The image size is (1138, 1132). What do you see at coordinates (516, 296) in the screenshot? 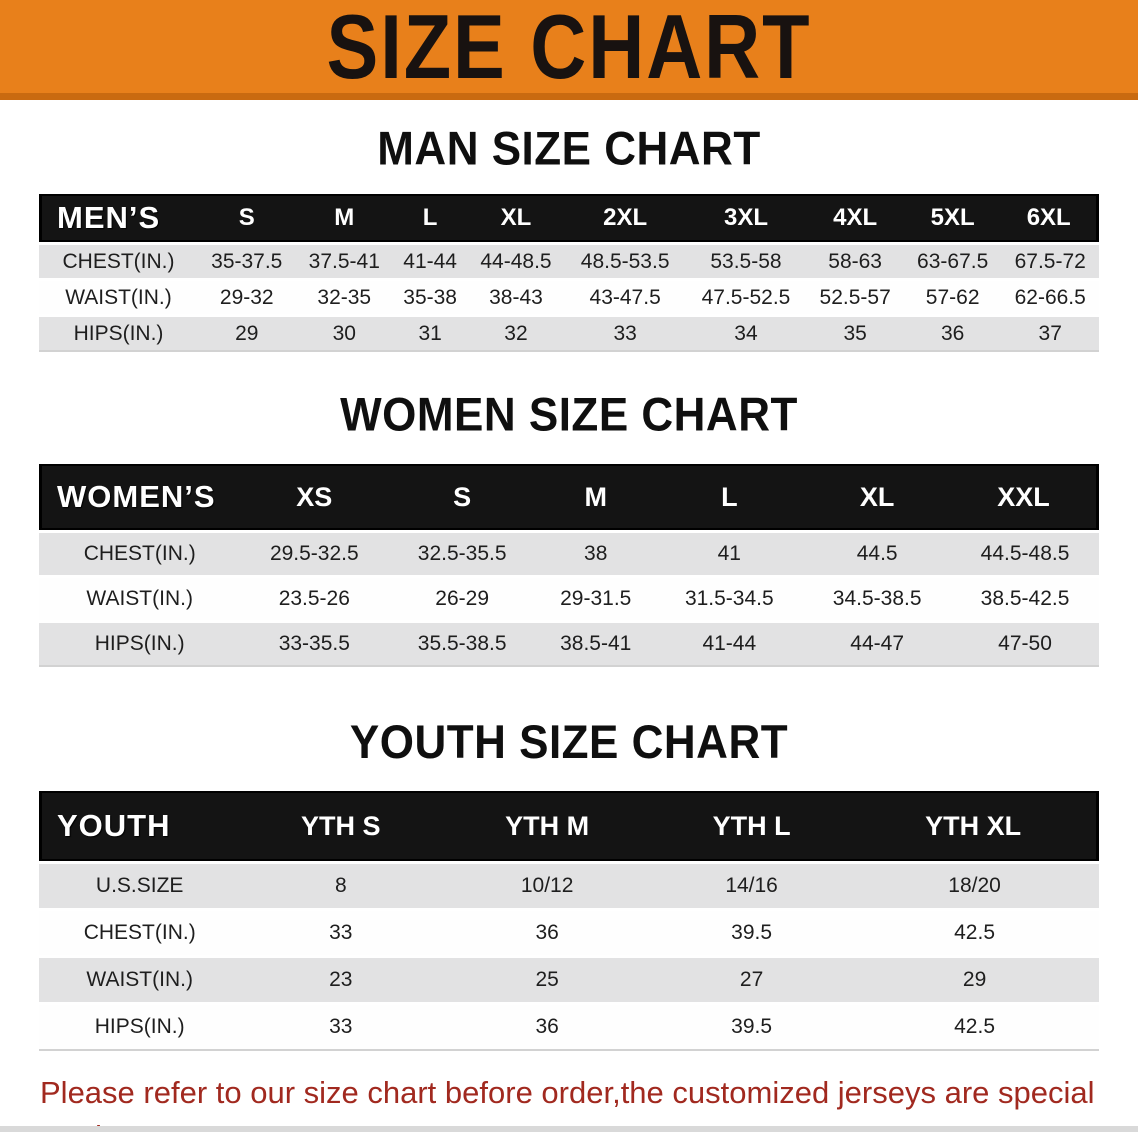
I see `size-cell: 38-43` at bounding box center [516, 296].